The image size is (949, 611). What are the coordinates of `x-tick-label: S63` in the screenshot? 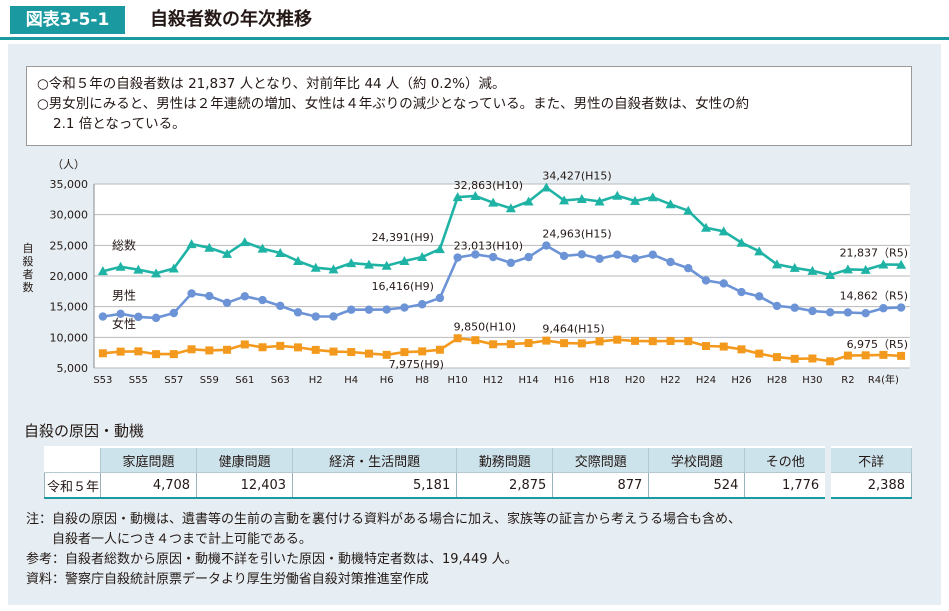 It's located at (280, 380).